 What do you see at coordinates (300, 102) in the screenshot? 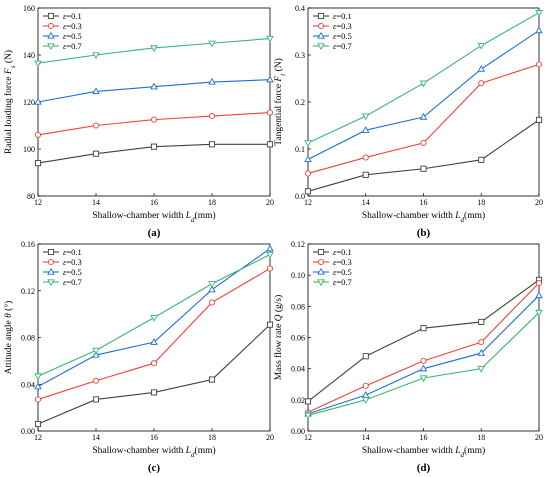
I see `y-tick-label: 0.2` at bounding box center [300, 102].